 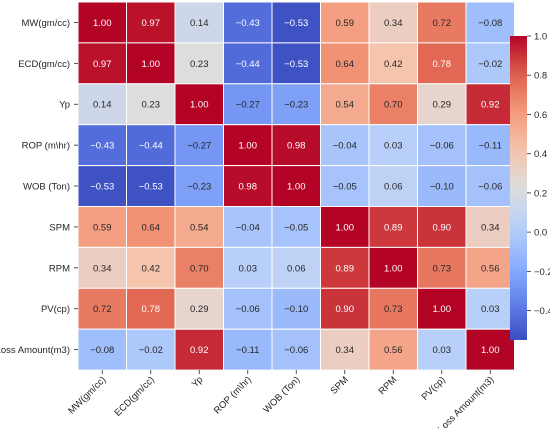 I want to click on y-tick-label: RPM, so click(x=59, y=268).